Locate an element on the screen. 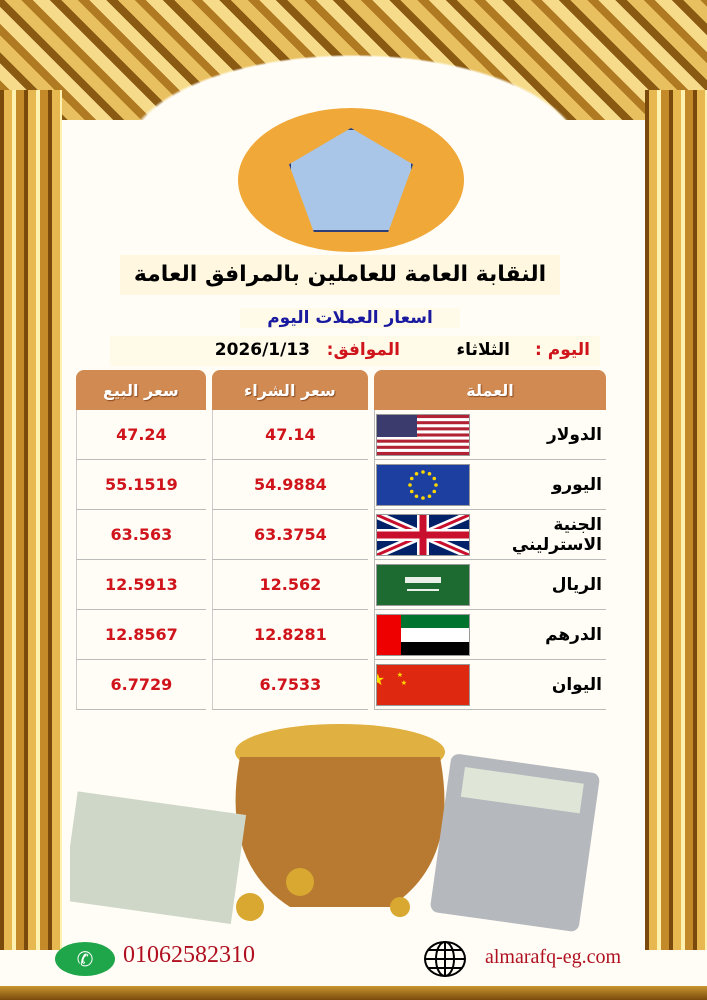 Image resolution: width=707 pixels, height=1000 pixels. buy-price: 12.562 is located at coordinates (289, 585).